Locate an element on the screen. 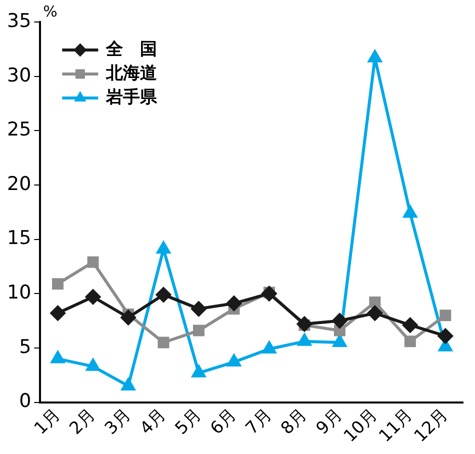 The image size is (475, 454). x-tick-label: 4月 is located at coordinates (153, 421).